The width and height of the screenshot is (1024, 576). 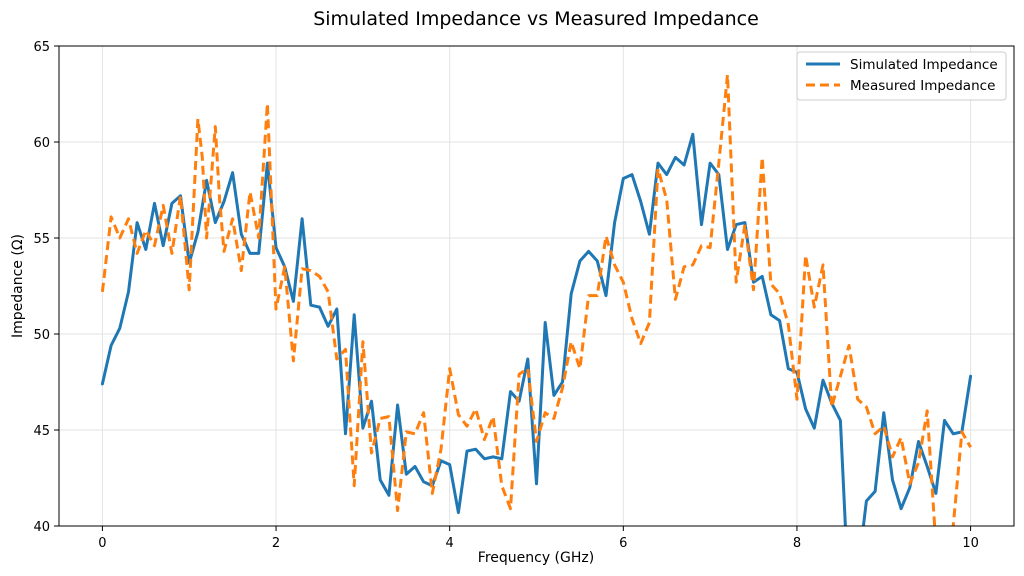 I want to click on x-tick-label: 4, so click(x=450, y=543).